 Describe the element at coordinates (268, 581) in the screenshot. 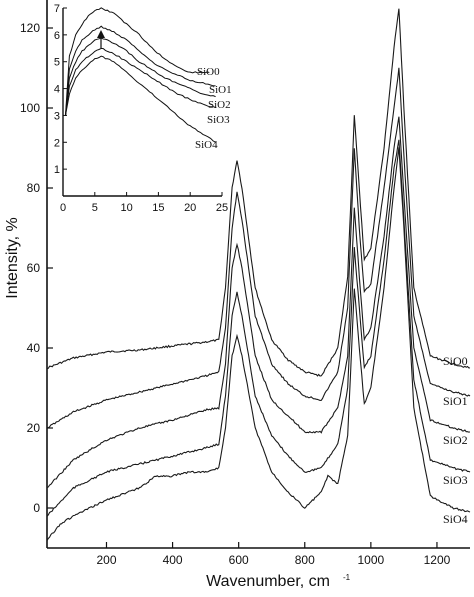

I see `x-axis-title: Wavenumber, cm` at that location.